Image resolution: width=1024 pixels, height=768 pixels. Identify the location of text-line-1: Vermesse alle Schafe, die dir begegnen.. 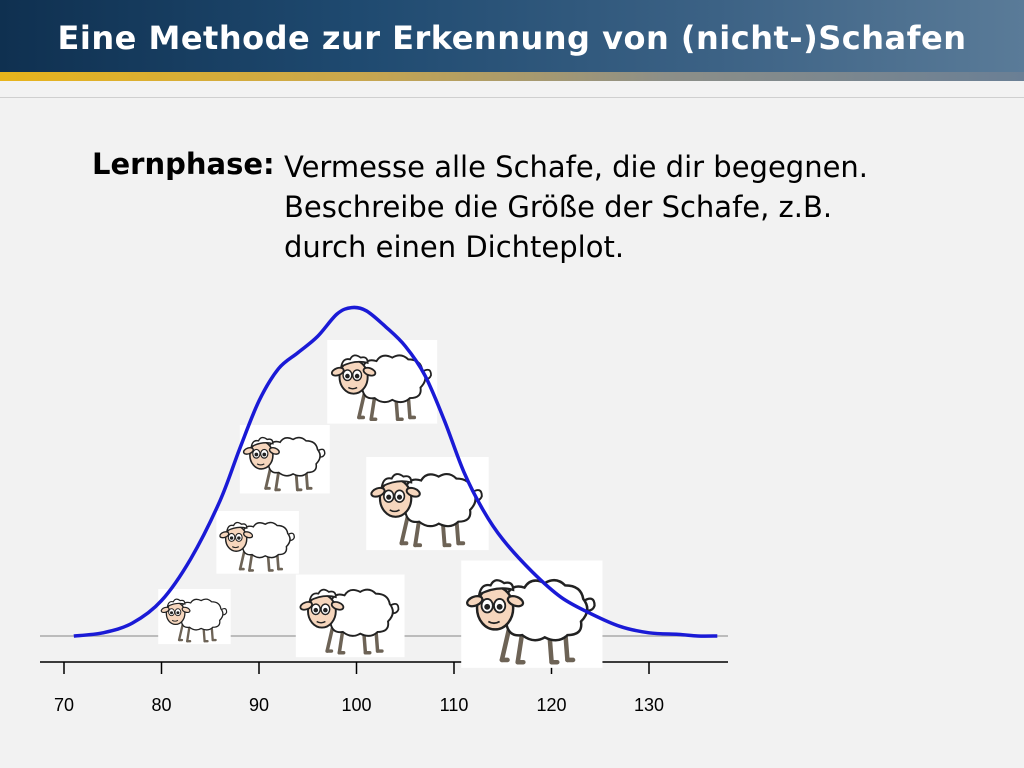
(576, 167).